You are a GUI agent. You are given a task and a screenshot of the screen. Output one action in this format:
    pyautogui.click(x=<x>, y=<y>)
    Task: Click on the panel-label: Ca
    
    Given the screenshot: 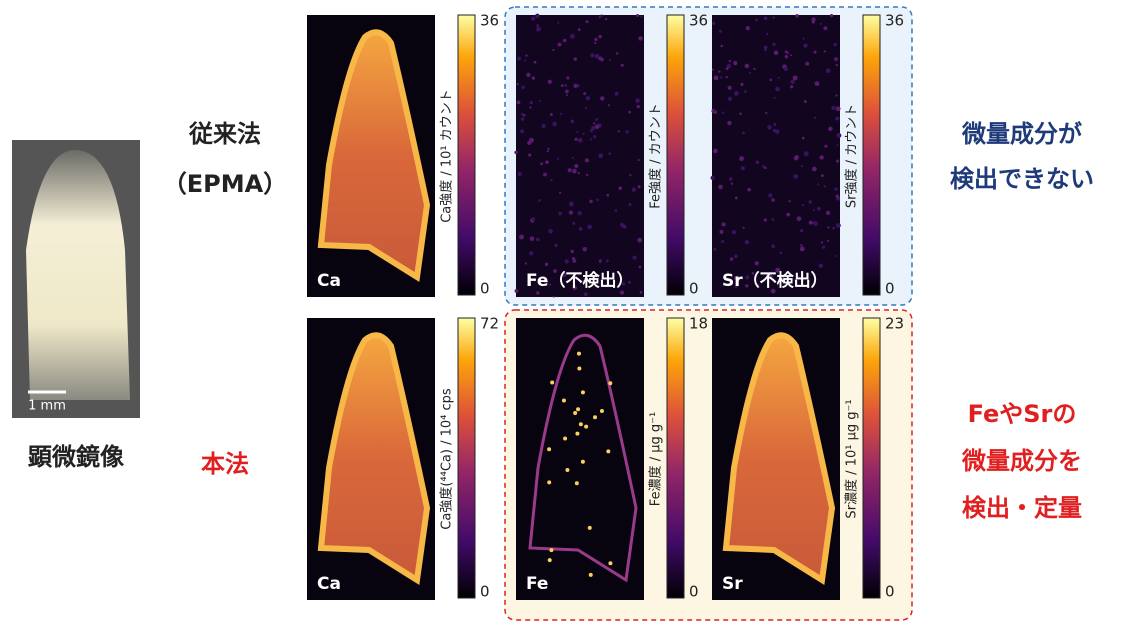 What is the action you would take?
    pyautogui.click(x=329, y=281)
    